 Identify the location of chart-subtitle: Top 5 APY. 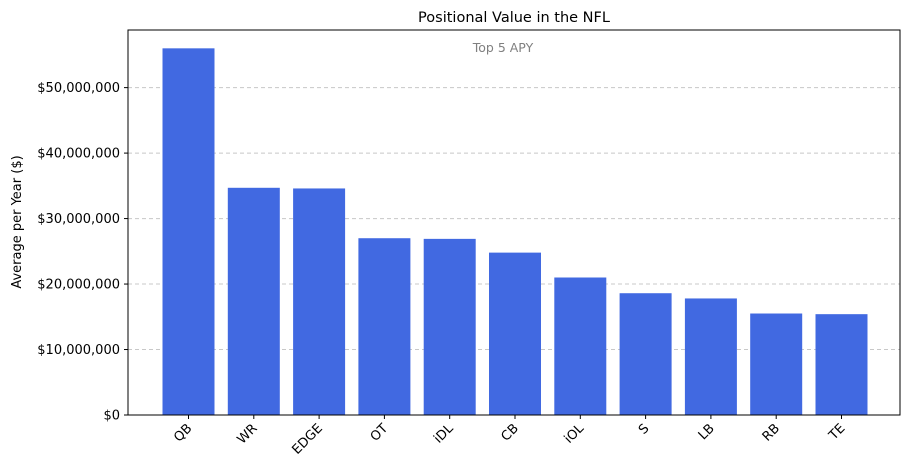
(503, 47).